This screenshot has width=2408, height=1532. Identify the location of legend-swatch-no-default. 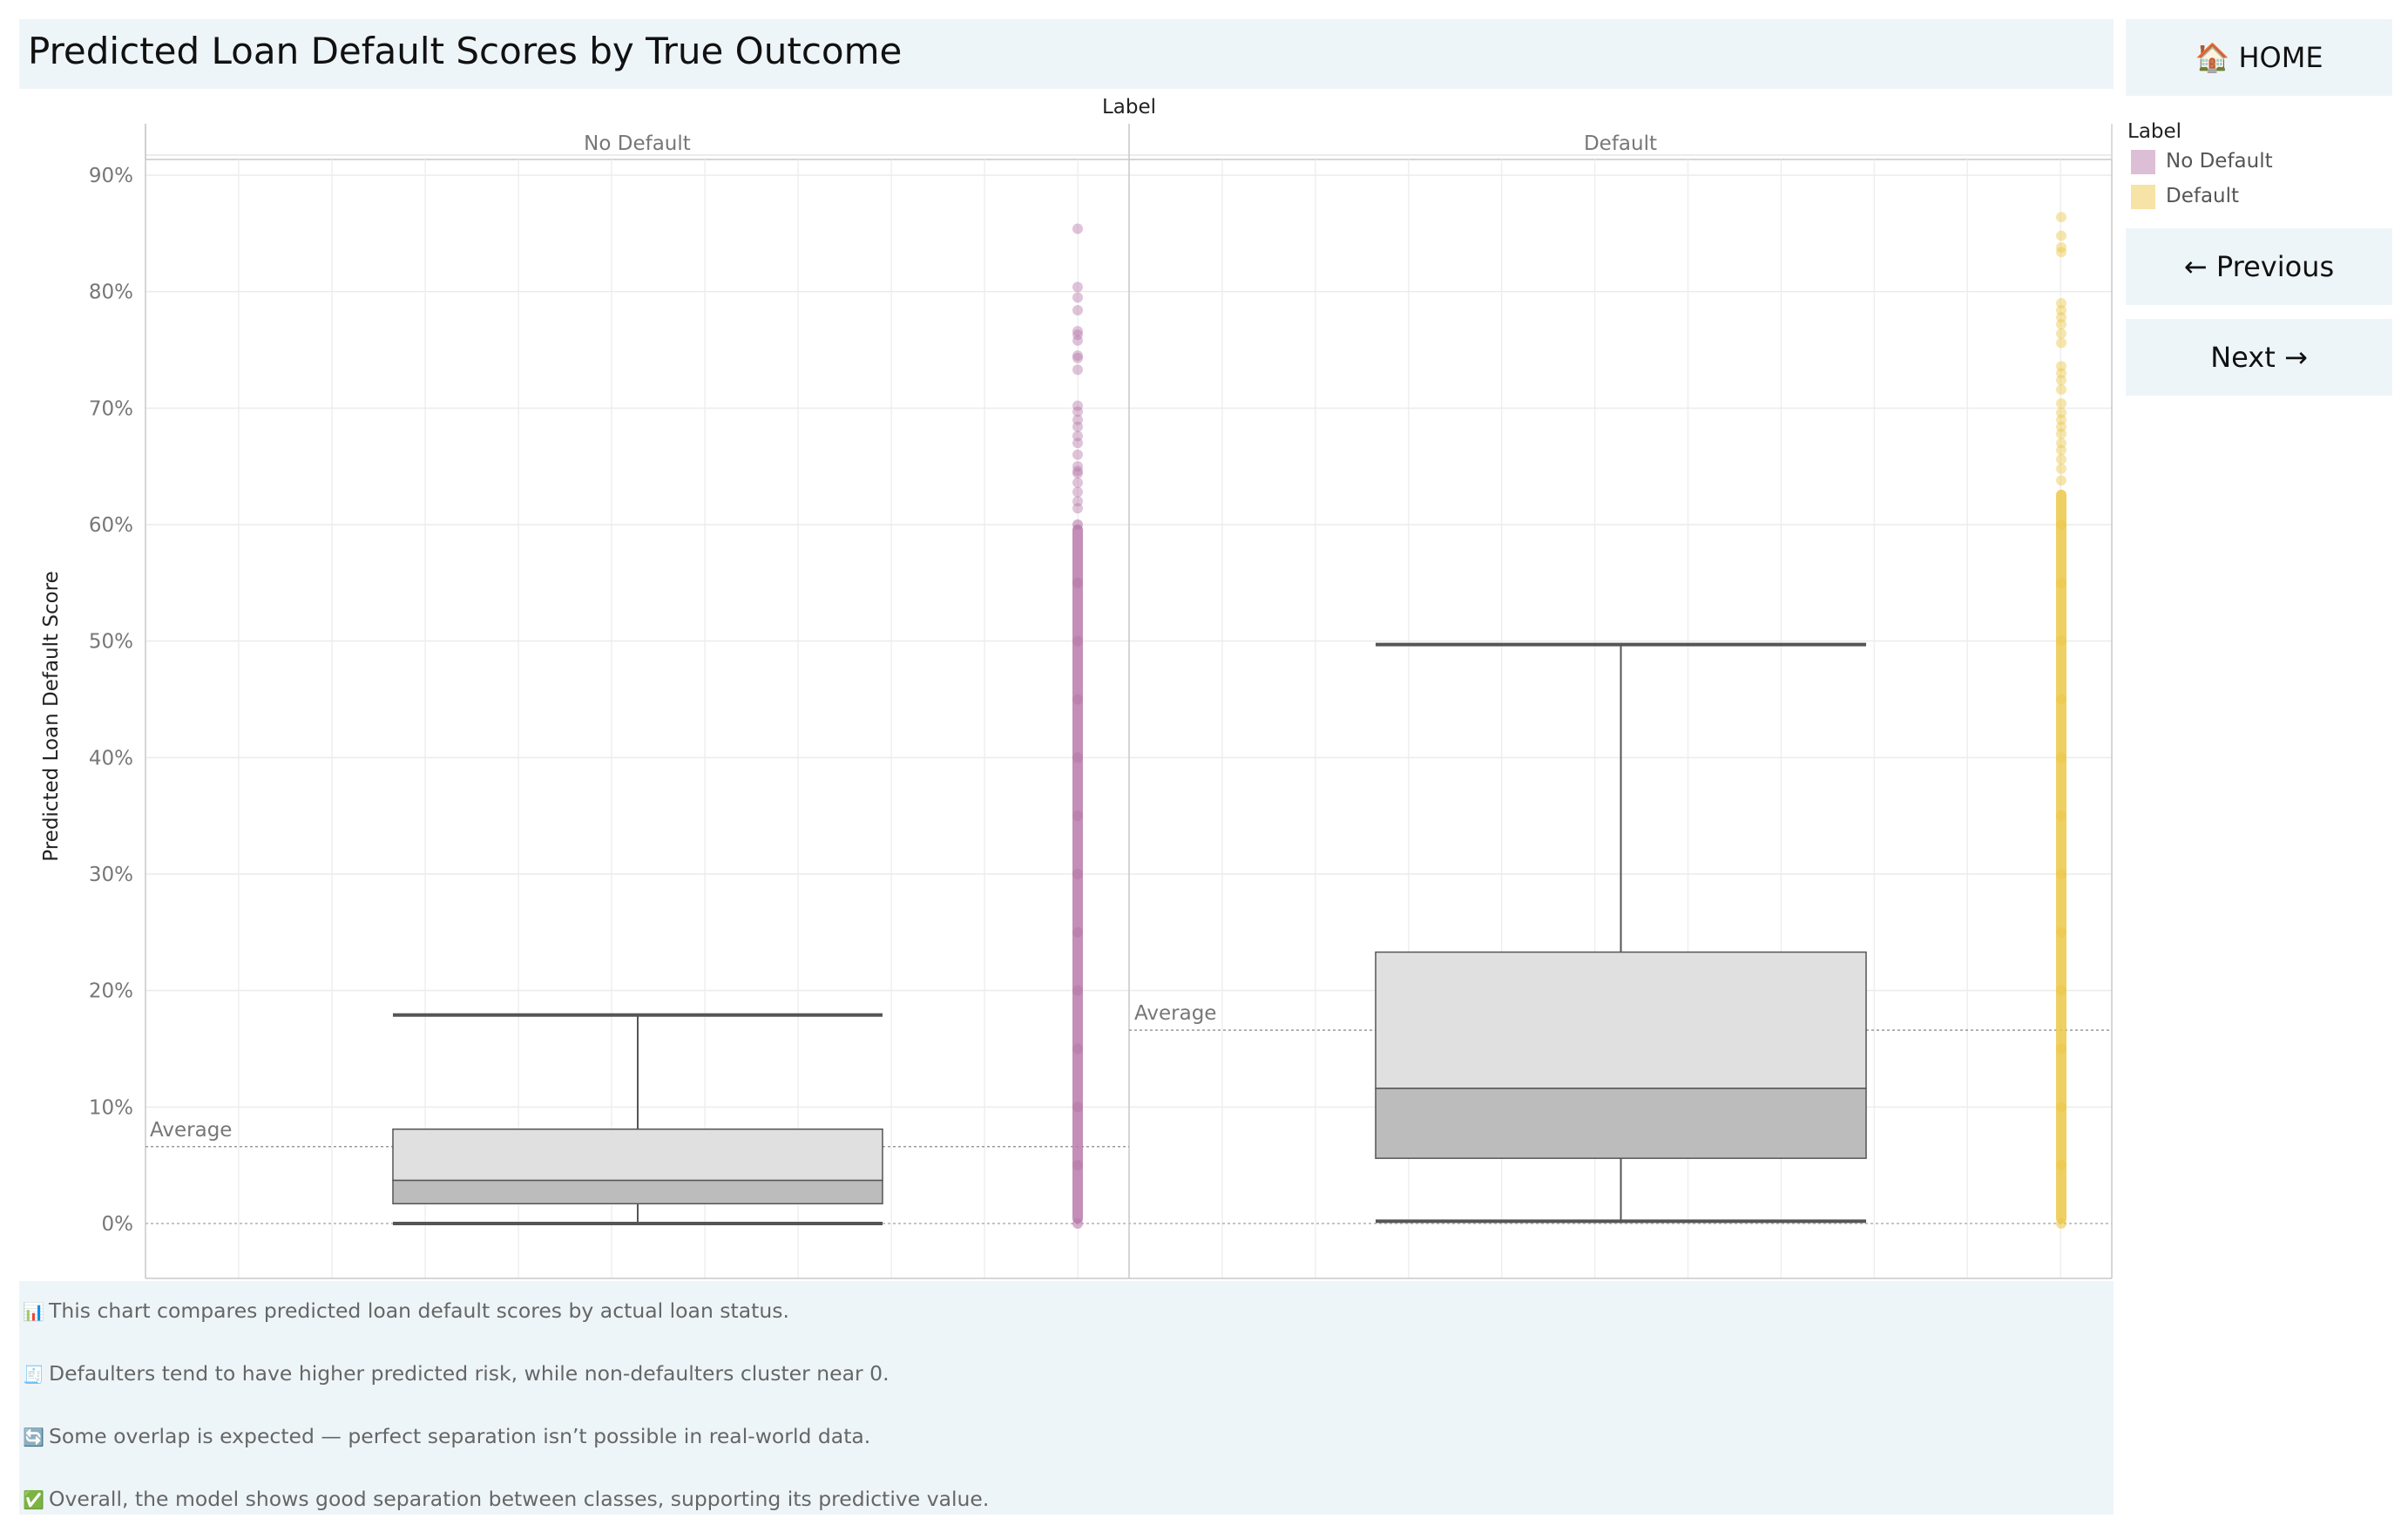
(2143, 162).